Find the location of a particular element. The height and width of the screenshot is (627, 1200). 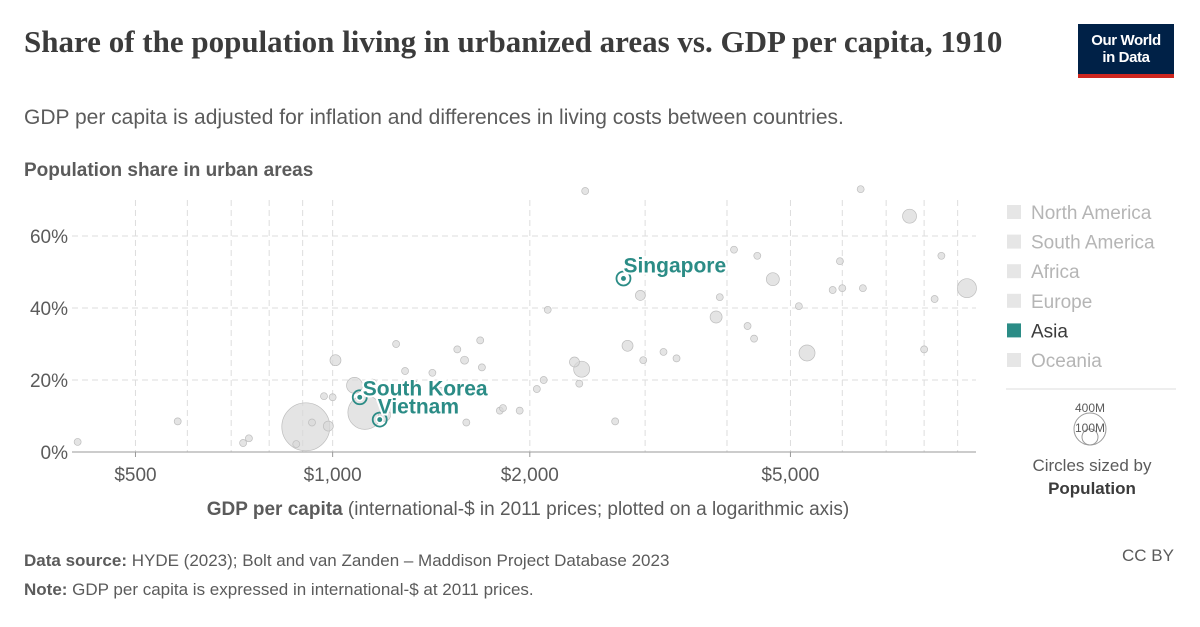

logo-line-2: in Data is located at coordinates (1126, 57).